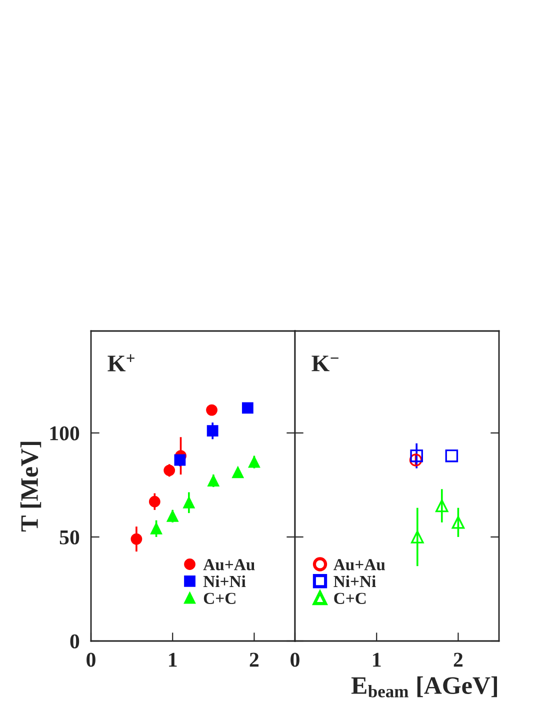  I want to click on annotation: K$^{−}$, so click(325, 364).